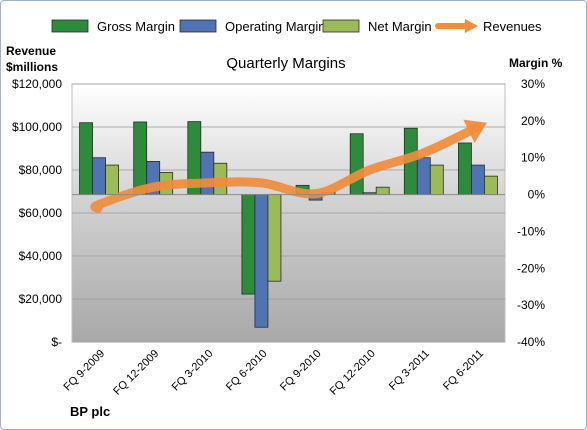 The image size is (587, 430). Describe the element at coordinates (56, 342) in the screenshot. I see `left-tick-label: $-` at that location.